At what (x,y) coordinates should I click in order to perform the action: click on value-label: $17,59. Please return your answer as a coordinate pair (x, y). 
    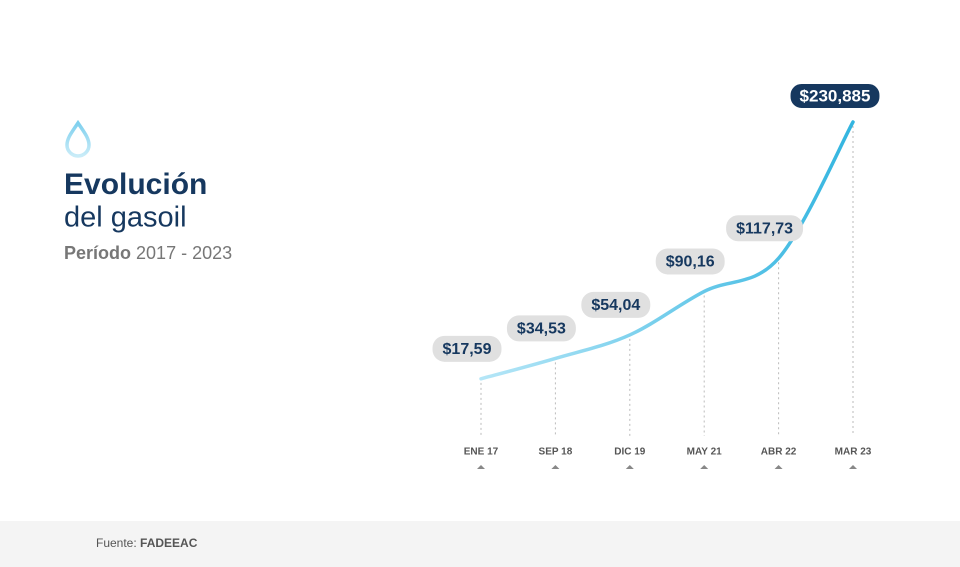
    Looking at the image, I should click on (467, 349).